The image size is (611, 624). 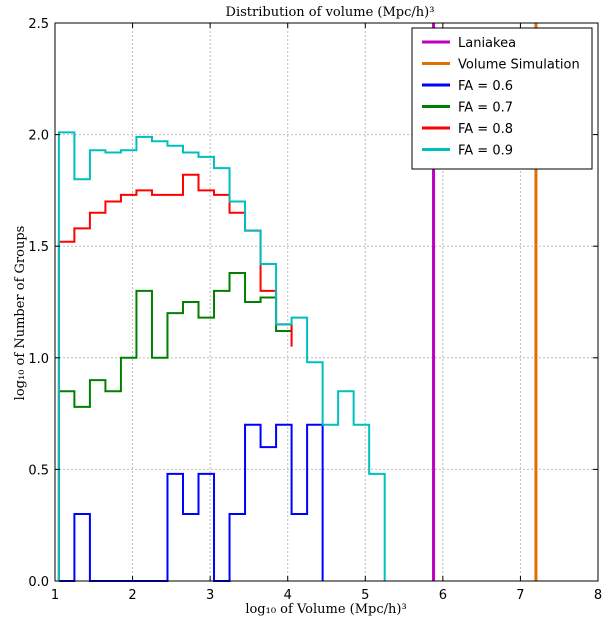 What do you see at coordinates (485, 151) in the screenshot?
I see `legend-label: FA = 0.9` at bounding box center [485, 151].